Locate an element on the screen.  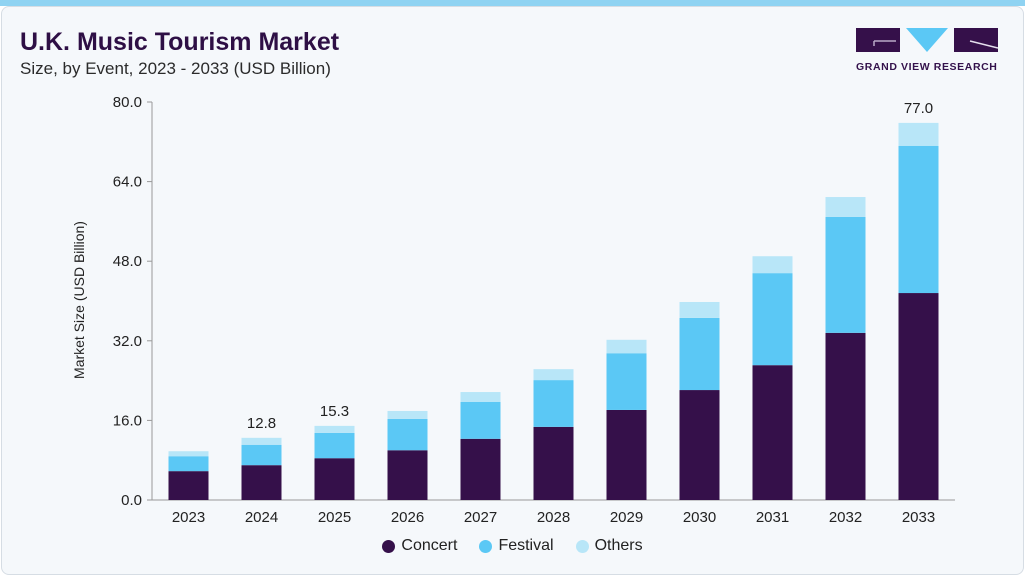
legend-label: Festival is located at coordinates (526, 545).